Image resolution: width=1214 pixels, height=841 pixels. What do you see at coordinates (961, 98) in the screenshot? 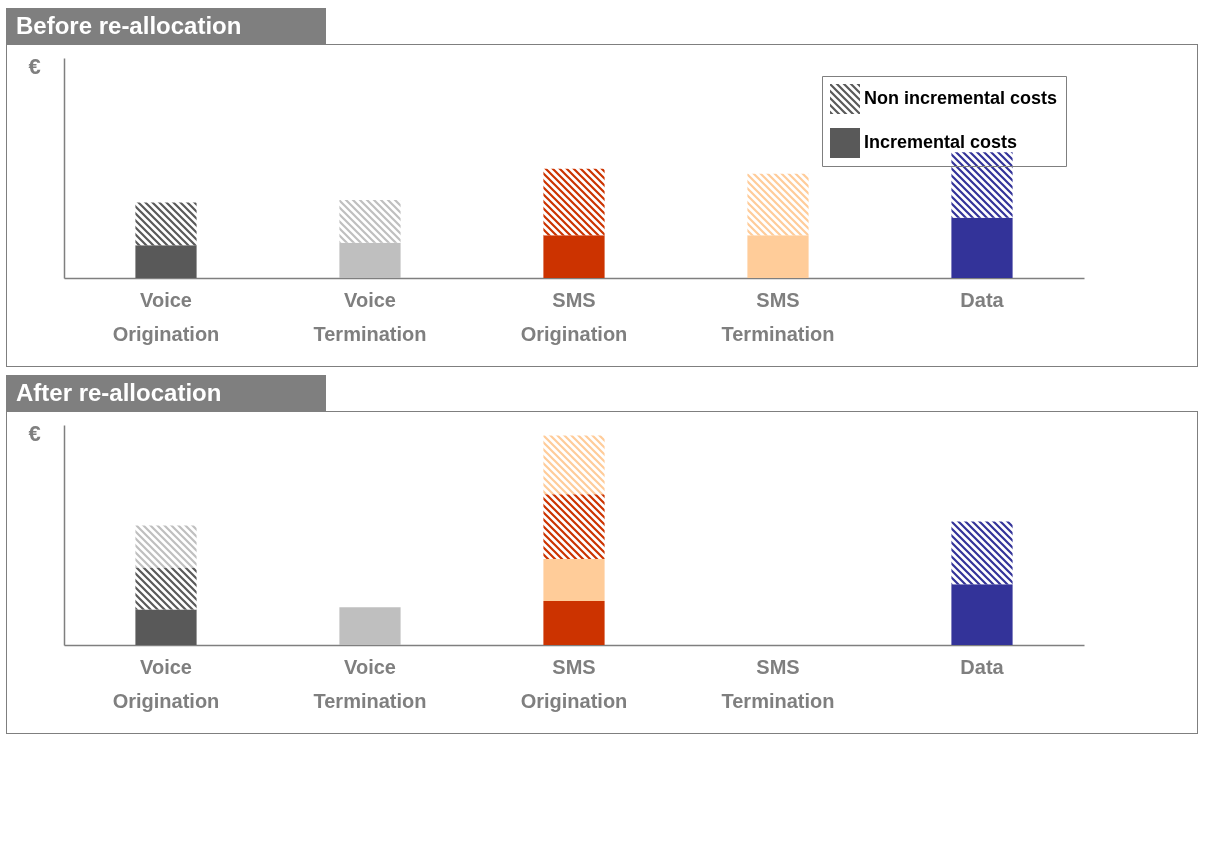
I see `legend-label: Non incremental costs` at bounding box center [961, 98].